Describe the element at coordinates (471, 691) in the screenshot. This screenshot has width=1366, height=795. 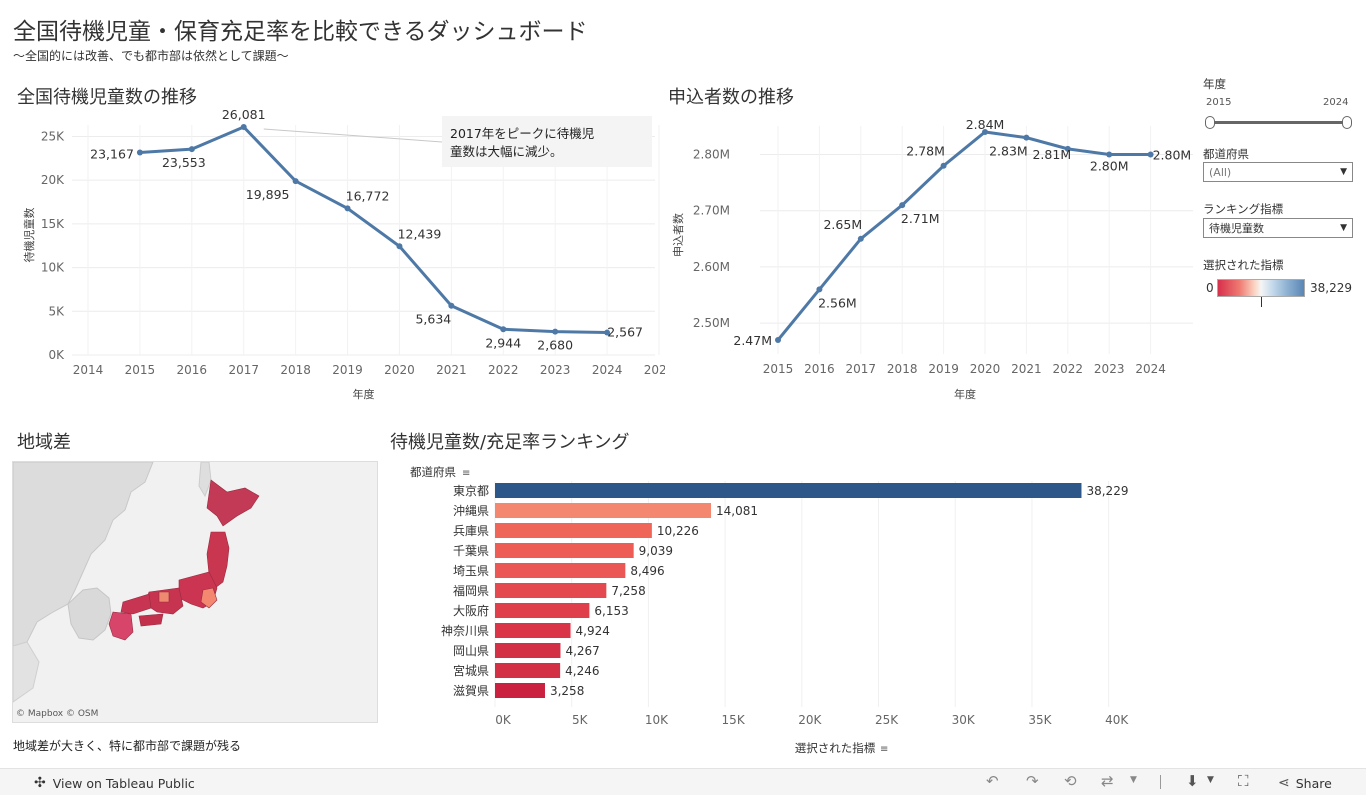
I see `category-label: 滋賀県` at that location.